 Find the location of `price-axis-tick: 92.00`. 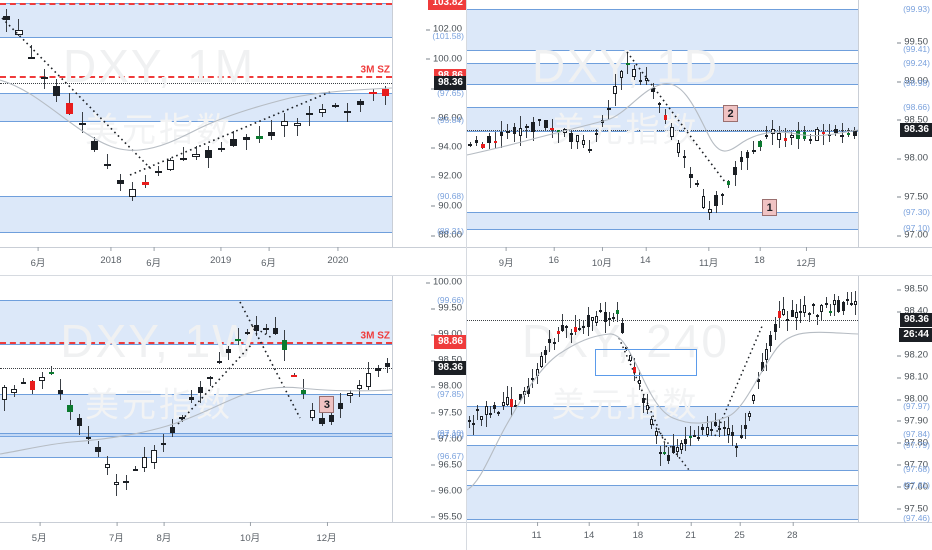

price-axis-tick: 92.00 is located at coordinates (446, 176).